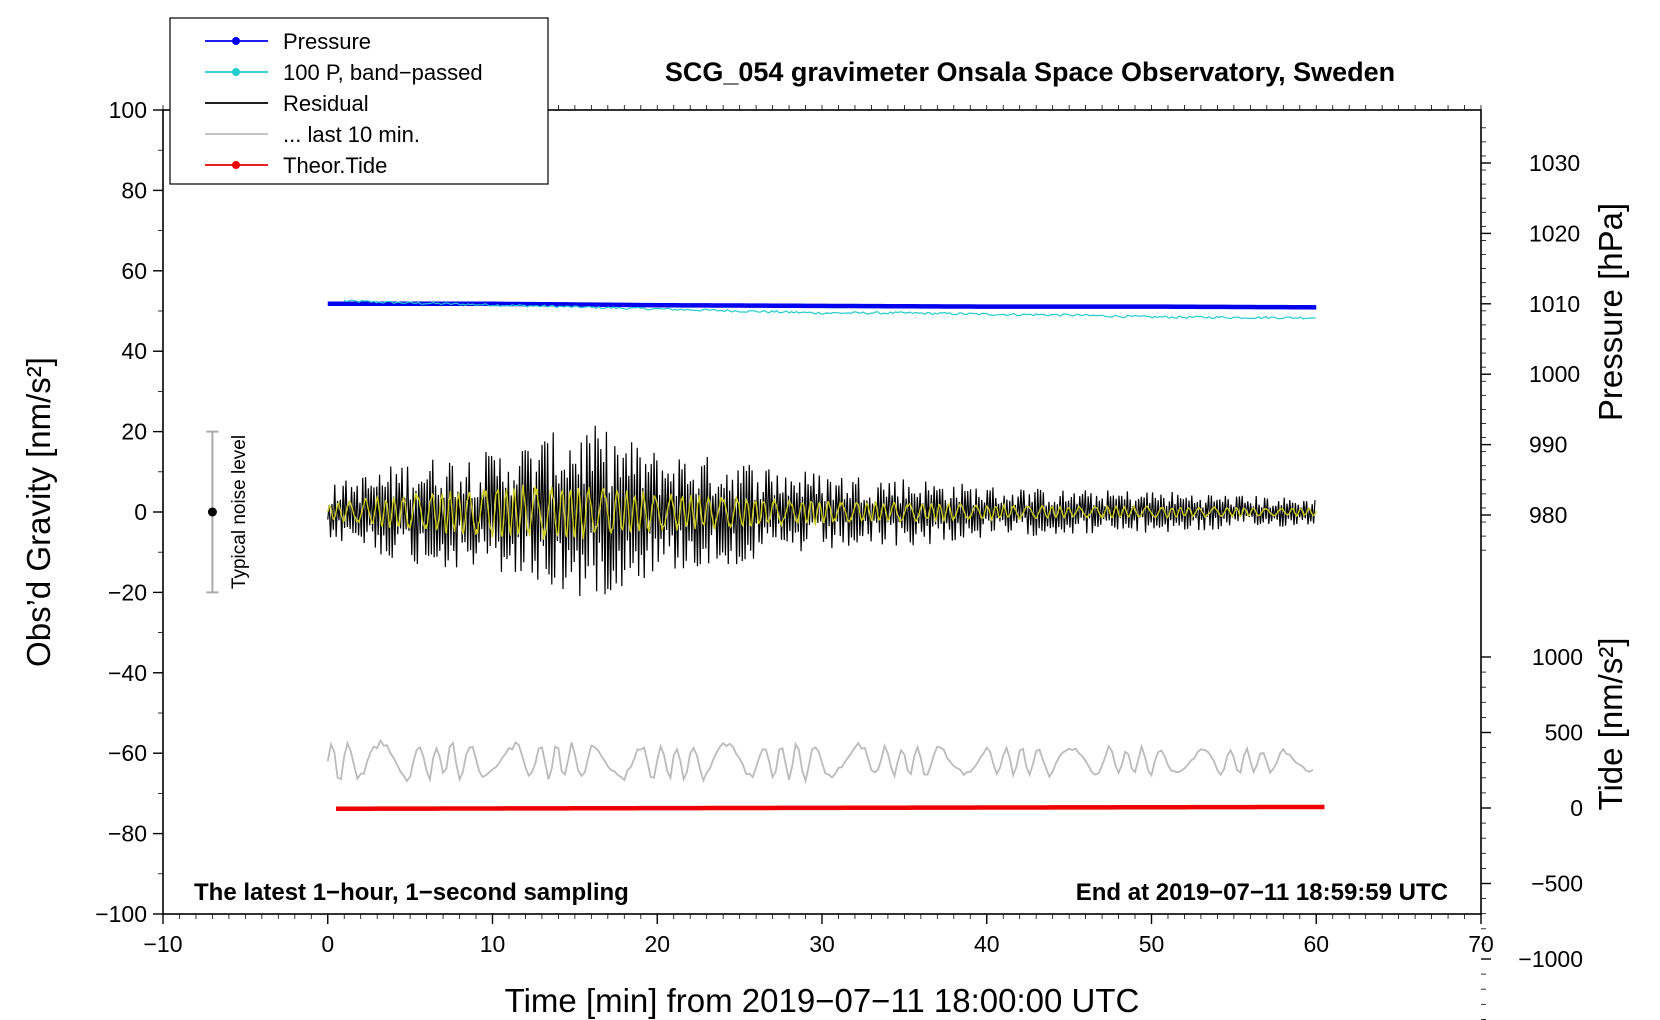 This screenshot has height=1020, width=1660. What do you see at coordinates (830, 808) in the screenshot?
I see `series-theoretical-tide` at bounding box center [830, 808].